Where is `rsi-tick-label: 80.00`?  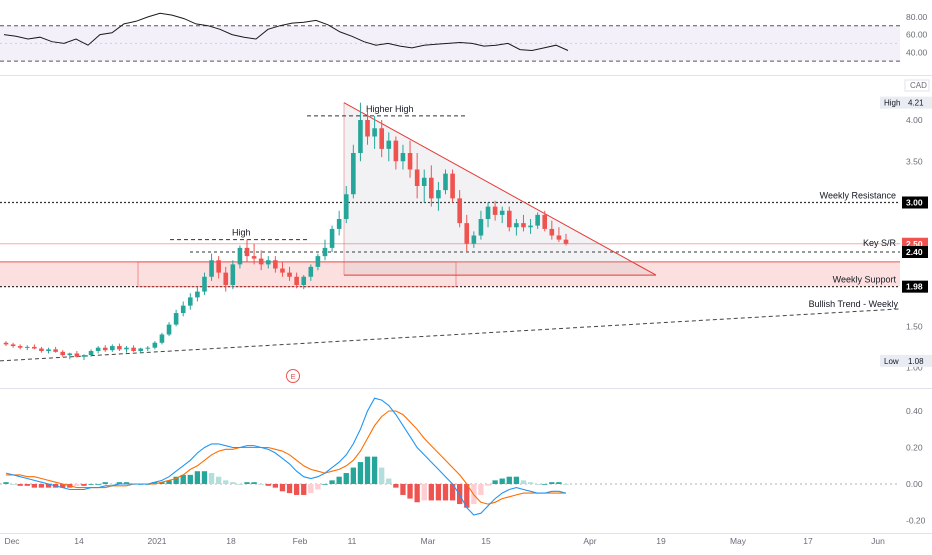
rsi-tick-label: 80.00 is located at coordinates (917, 17).